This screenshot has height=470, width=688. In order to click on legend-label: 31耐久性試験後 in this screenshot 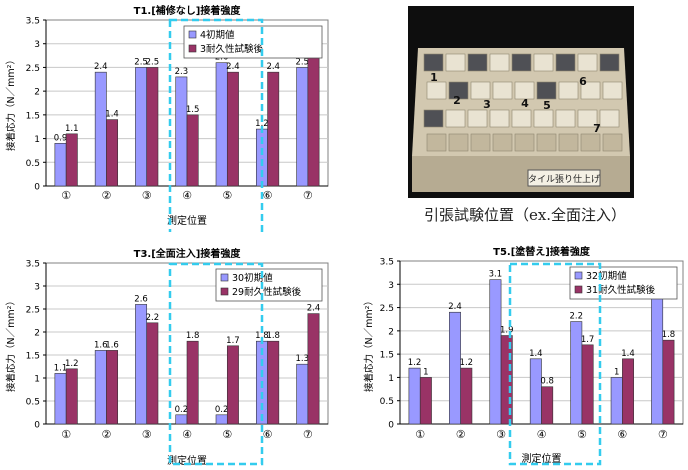, I will do `click(621, 290)`.